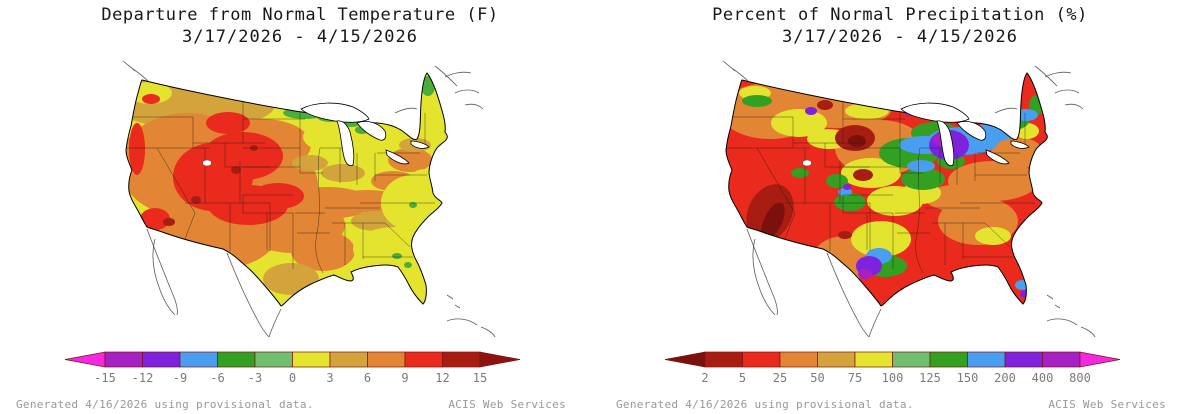 This screenshot has width=1200, height=414. What do you see at coordinates (480, 378) in the screenshot?
I see `colorbar-tick-label: 15` at bounding box center [480, 378].